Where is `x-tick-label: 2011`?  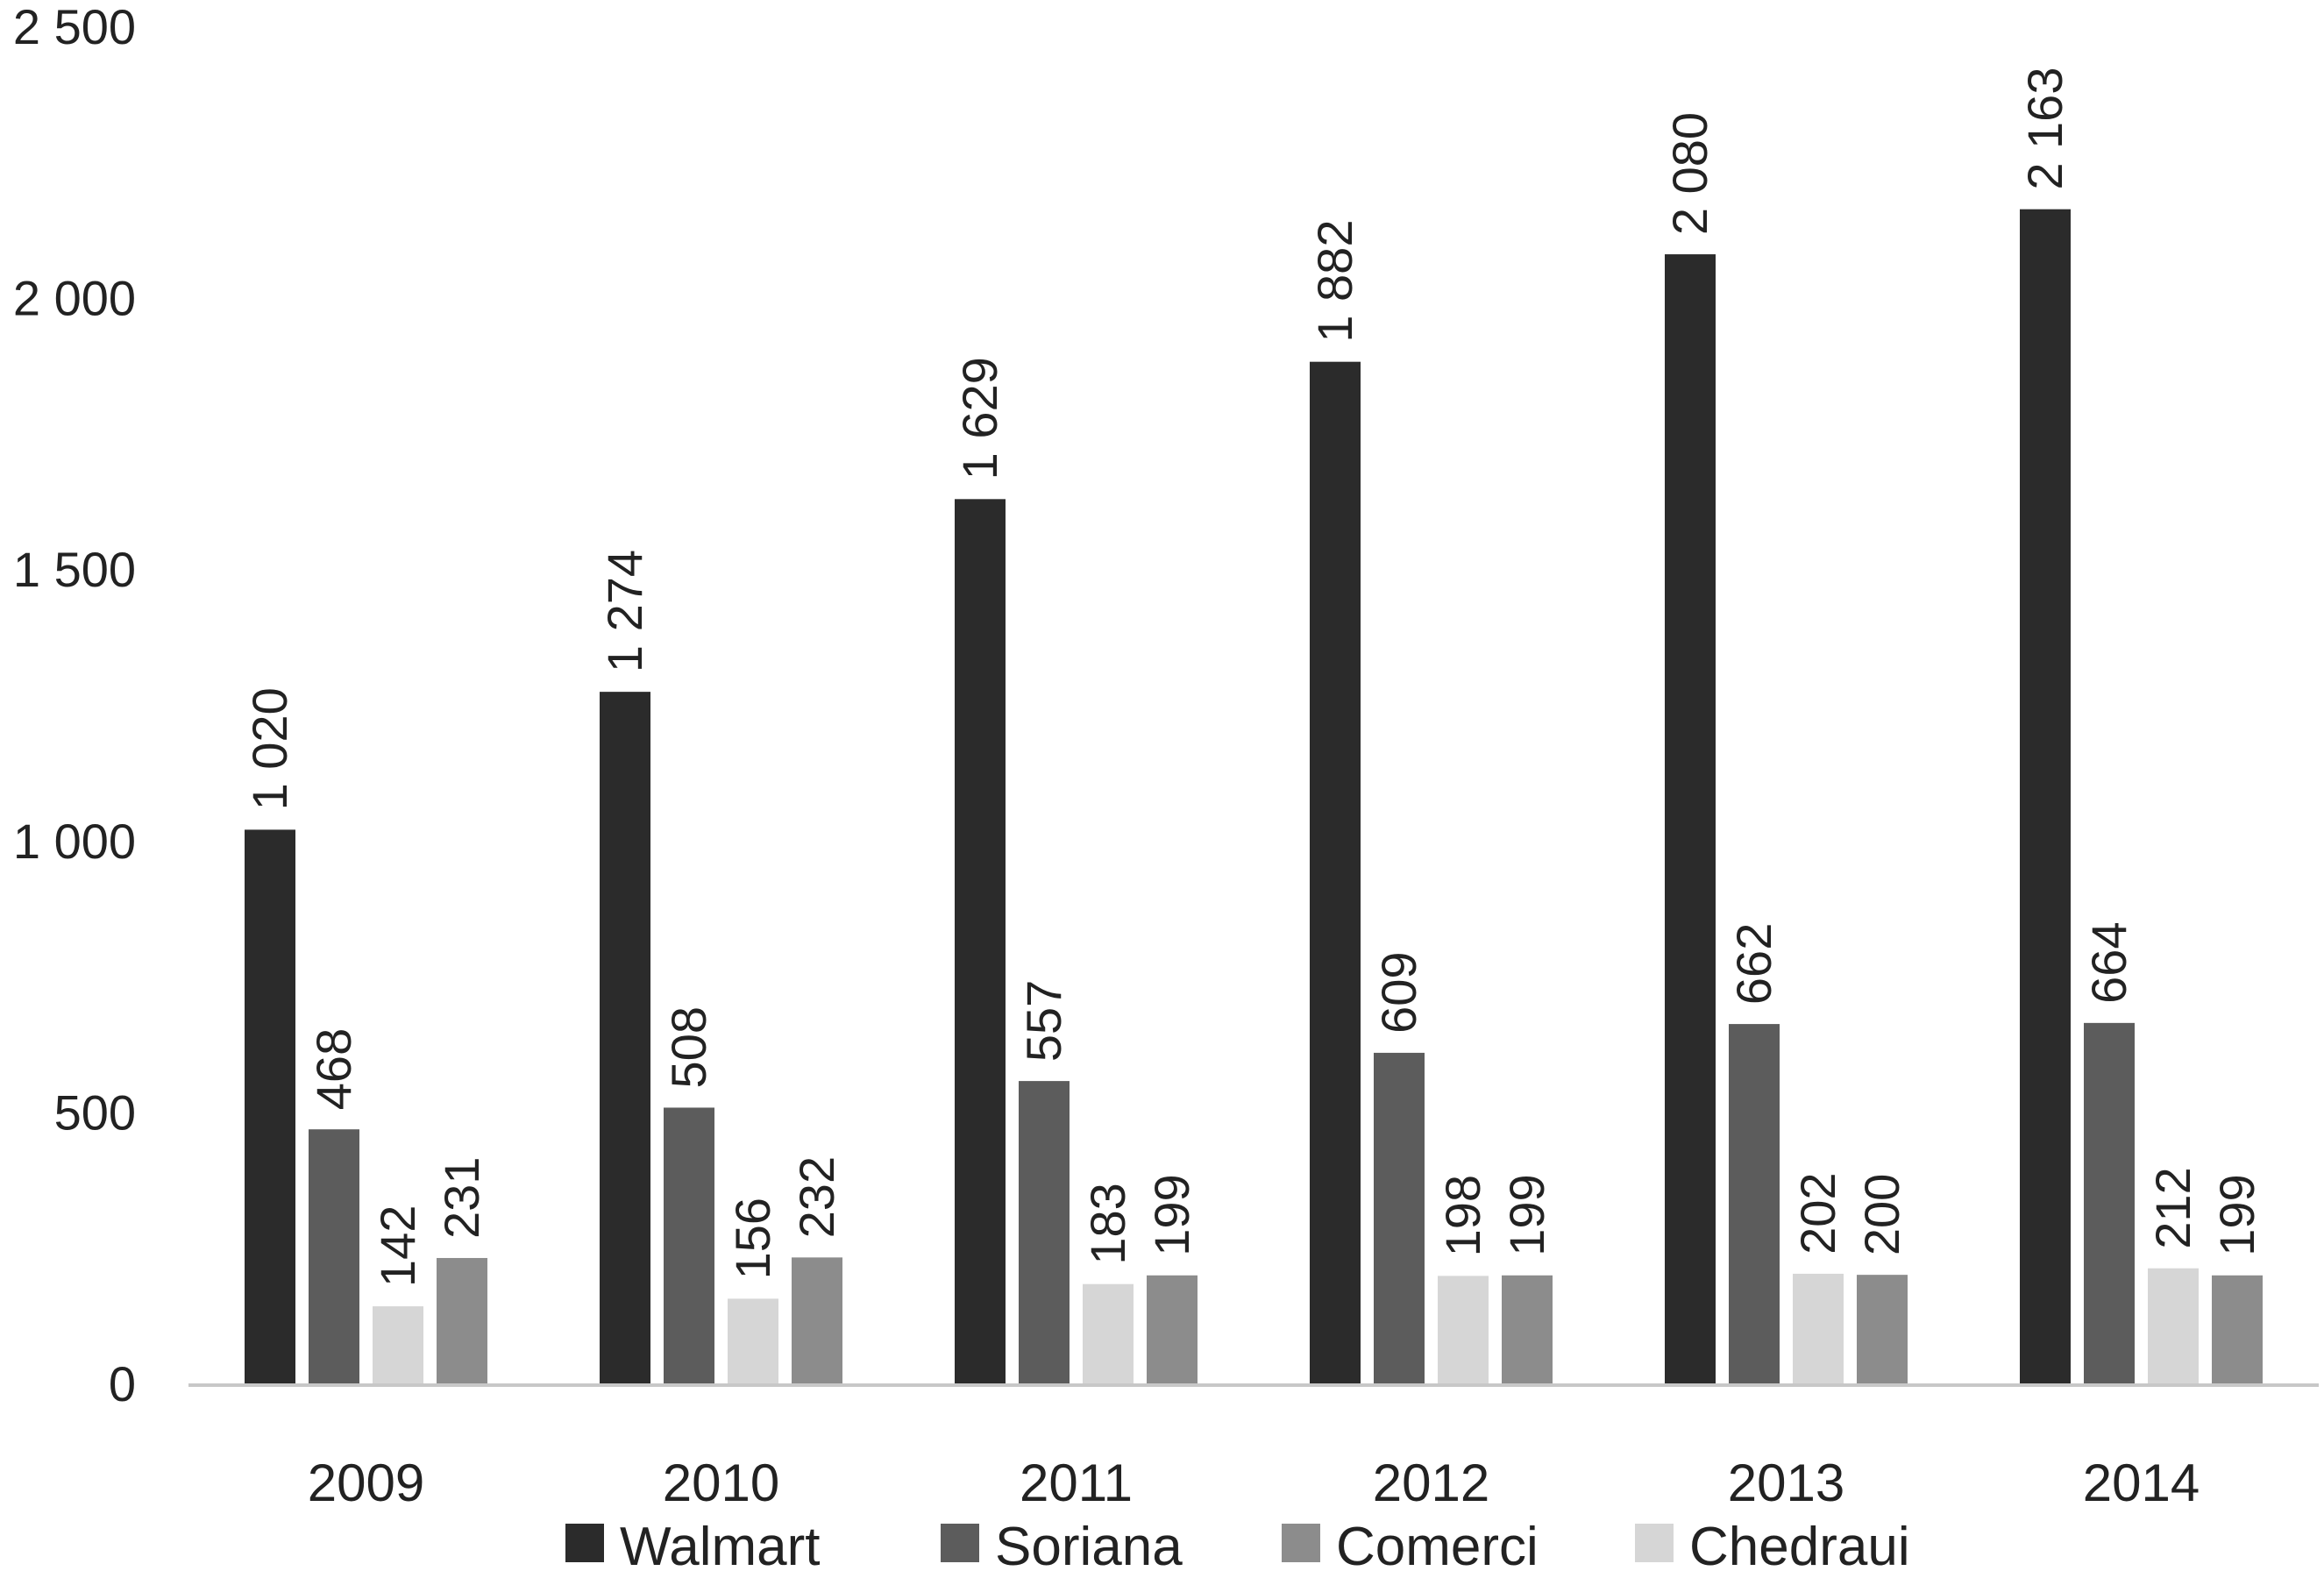
x-tick-label: 2011 is located at coordinates (1076, 1483).